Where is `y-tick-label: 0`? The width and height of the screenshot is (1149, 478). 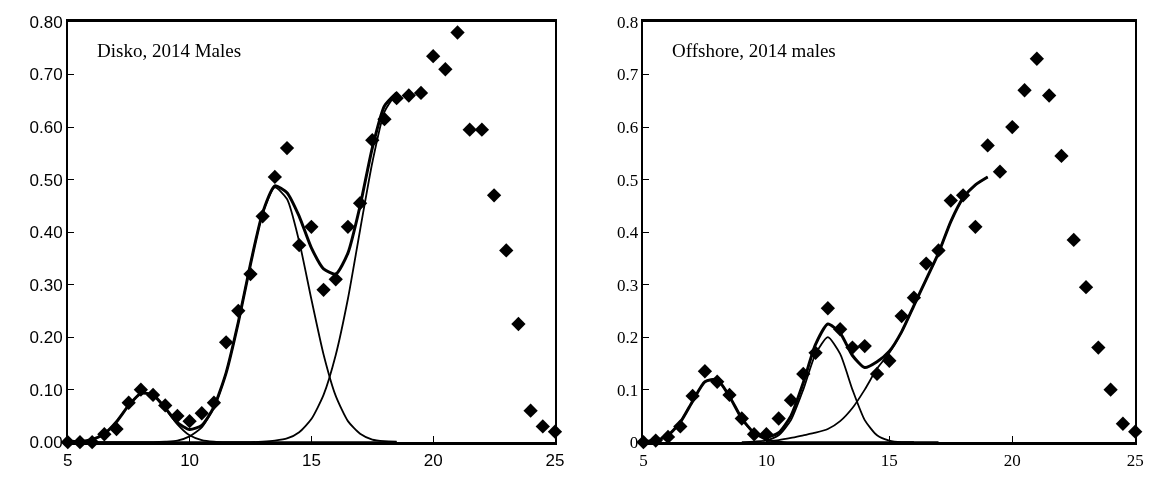 y-tick-label: 0 is located at coordinates (634, 443).